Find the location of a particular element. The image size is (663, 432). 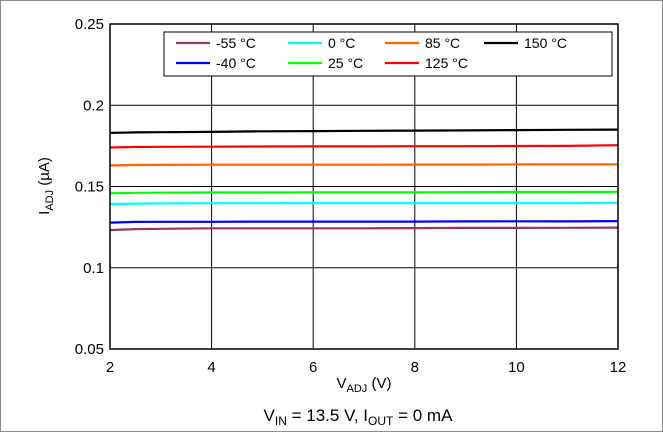

x-tick-label: 12 is located at coordinates (618, 367).